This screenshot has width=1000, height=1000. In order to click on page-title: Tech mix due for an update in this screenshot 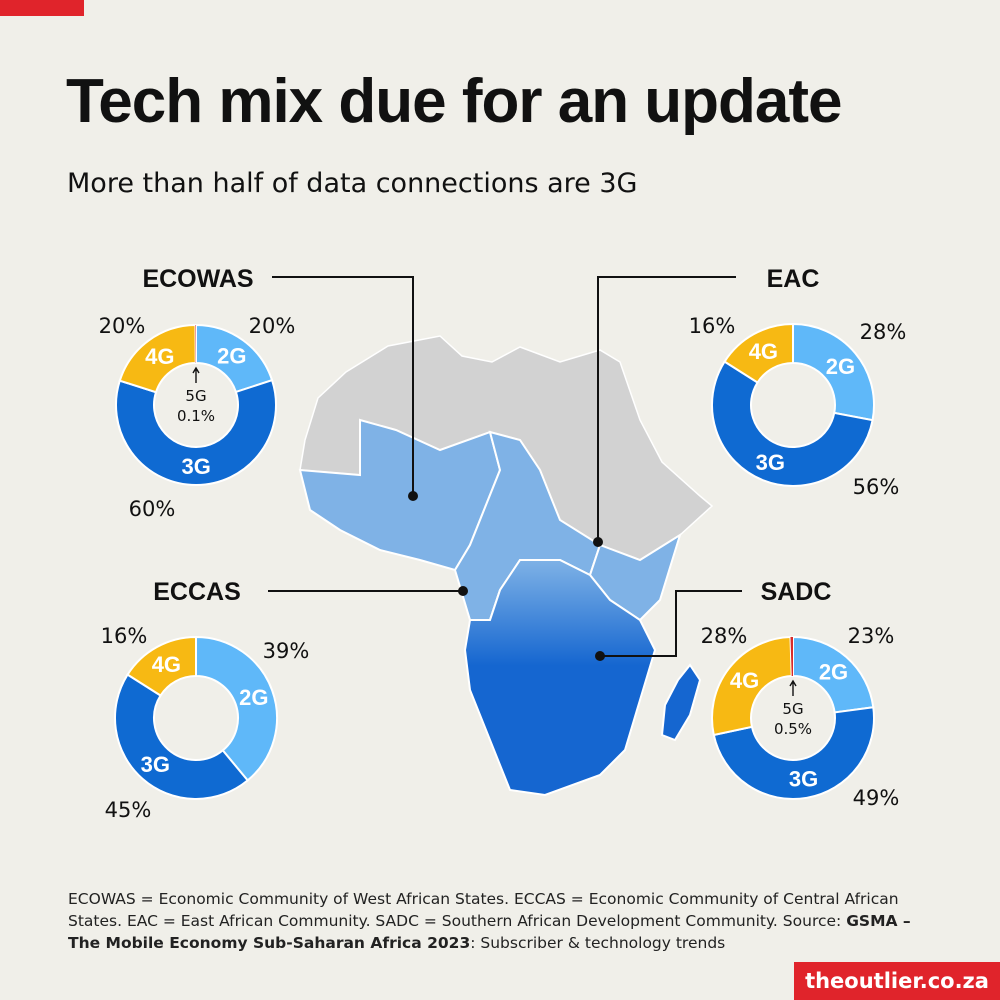, I will do `click(454, 101)`.